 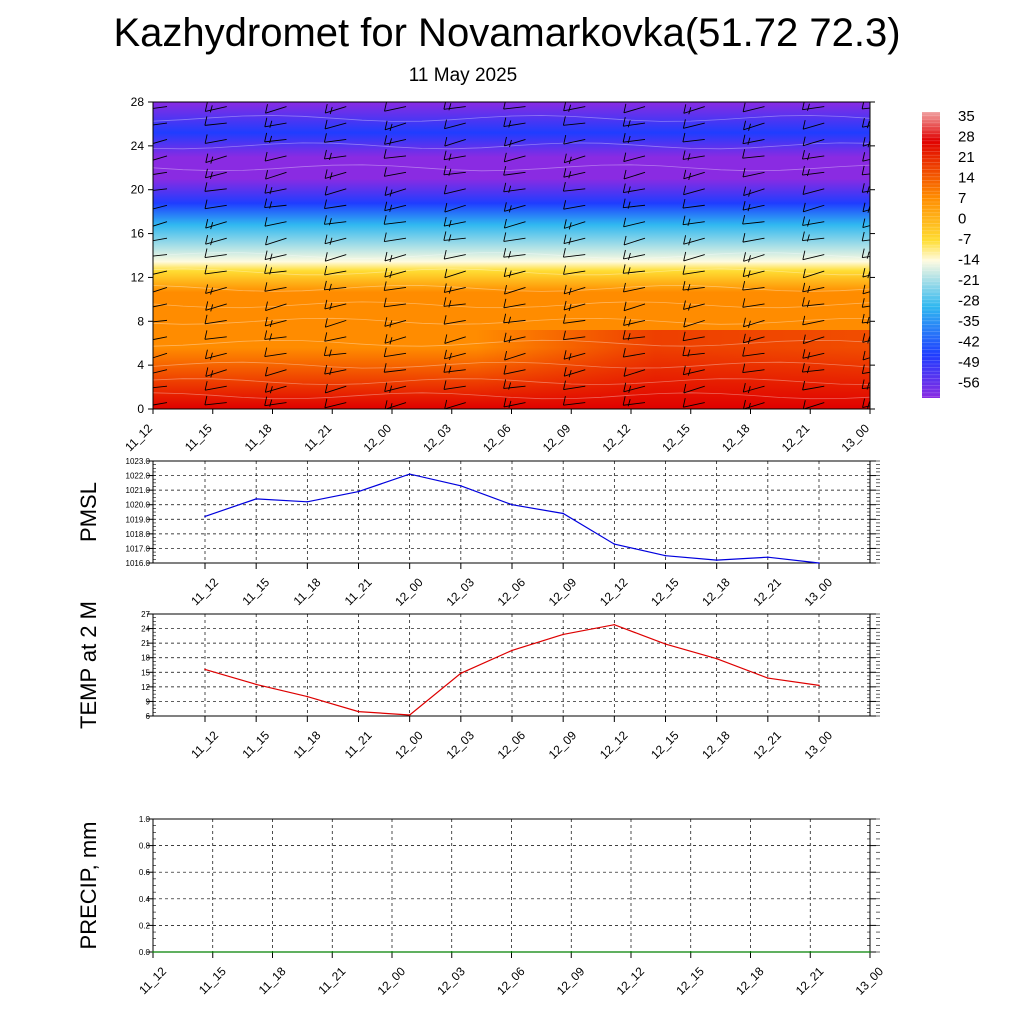 I want to click on y-tick-label: 1021.0, so click(x=138, y=490).